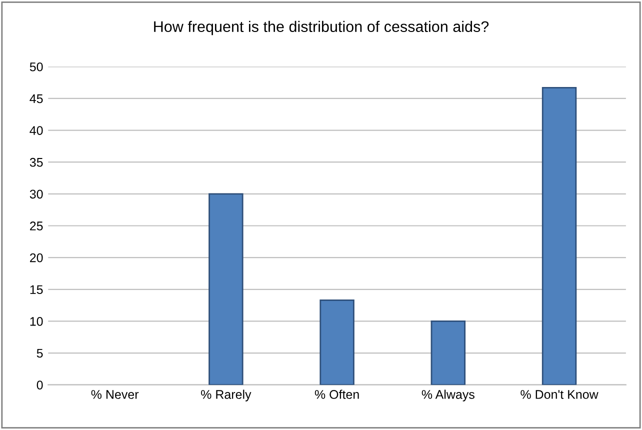  What do you see at coordinates (36, 162) in the screenshot?
I see `y-tick-label: 35` at bounding box center [36, 162].